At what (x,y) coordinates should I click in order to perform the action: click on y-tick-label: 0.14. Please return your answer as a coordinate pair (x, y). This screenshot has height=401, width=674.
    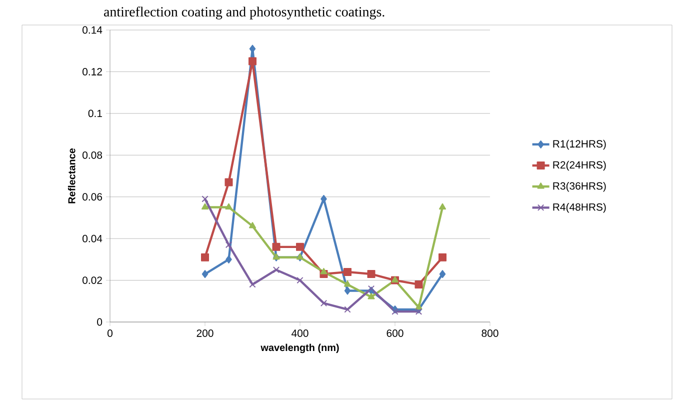
    Looking at the image, I should click on (92, 30).